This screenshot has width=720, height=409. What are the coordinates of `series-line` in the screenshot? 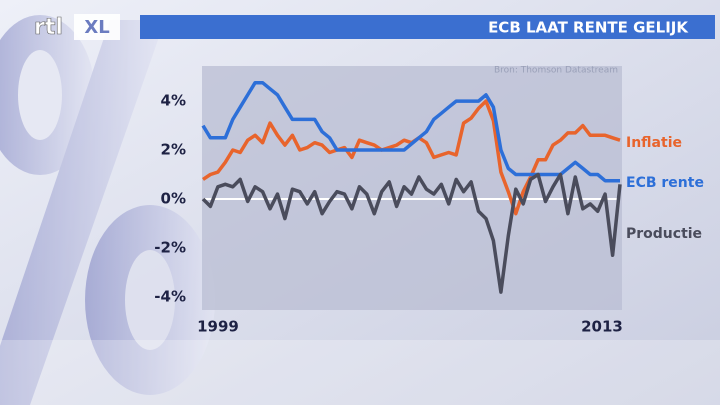 It's located at (410, 131).